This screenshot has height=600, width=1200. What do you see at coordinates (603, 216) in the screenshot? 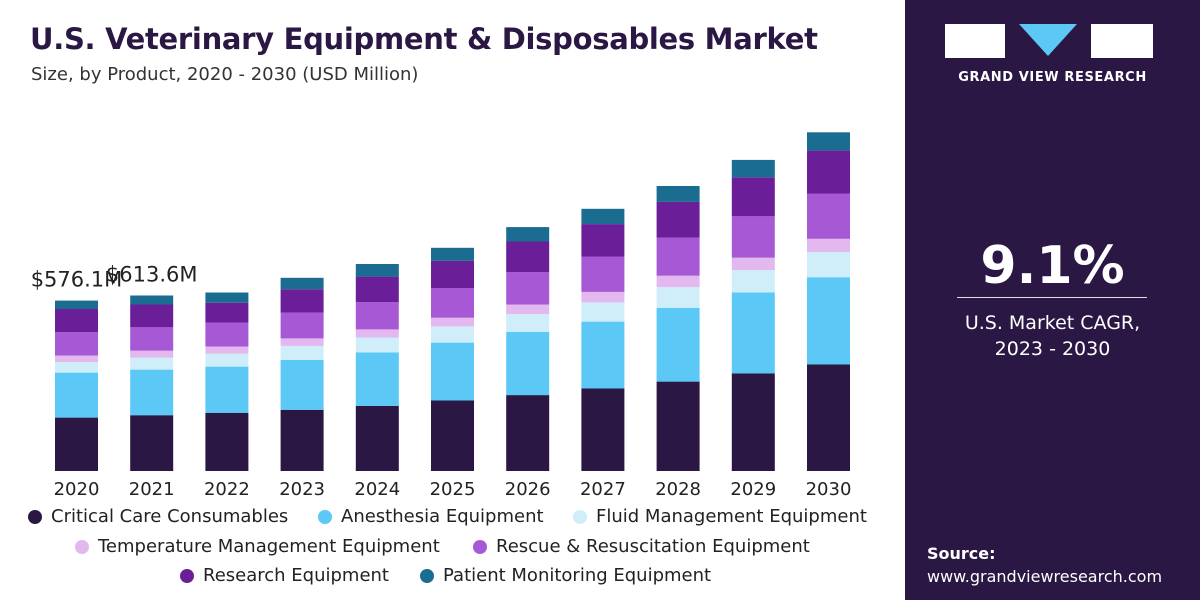
I see `bar-segment-2027-patient-monitoring-equipment` at bounding box center [603, 216].